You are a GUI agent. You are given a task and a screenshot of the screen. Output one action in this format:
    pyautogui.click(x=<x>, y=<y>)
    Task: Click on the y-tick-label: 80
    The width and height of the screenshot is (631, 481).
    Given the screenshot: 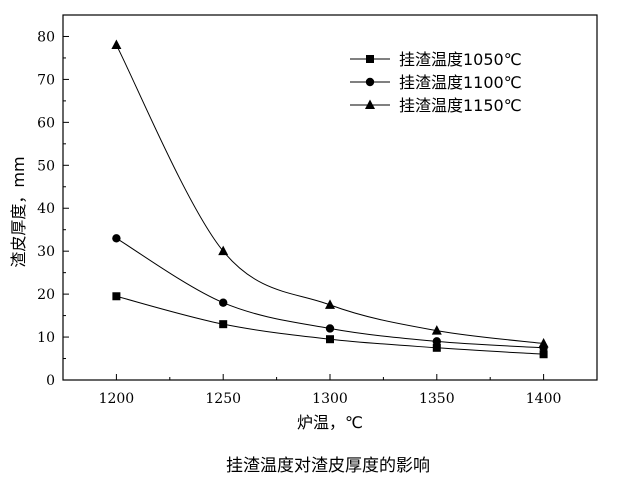 What is the action you would take?
    pyautogui.click(x=46, y=37)
    